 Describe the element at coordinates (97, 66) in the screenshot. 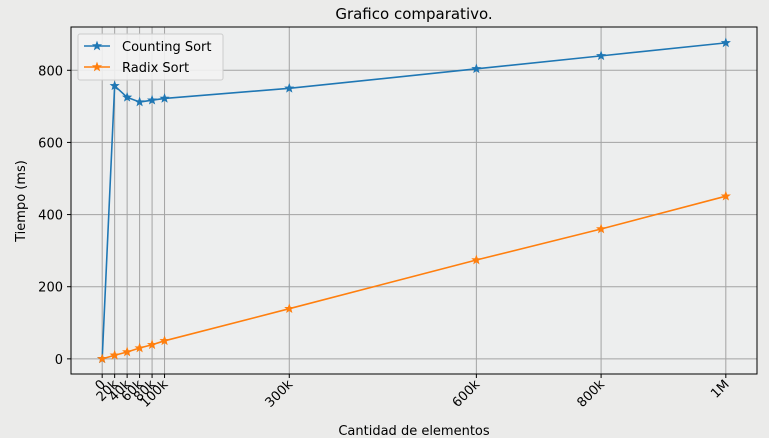

I see `legend-marker-radix-sort` at that location.